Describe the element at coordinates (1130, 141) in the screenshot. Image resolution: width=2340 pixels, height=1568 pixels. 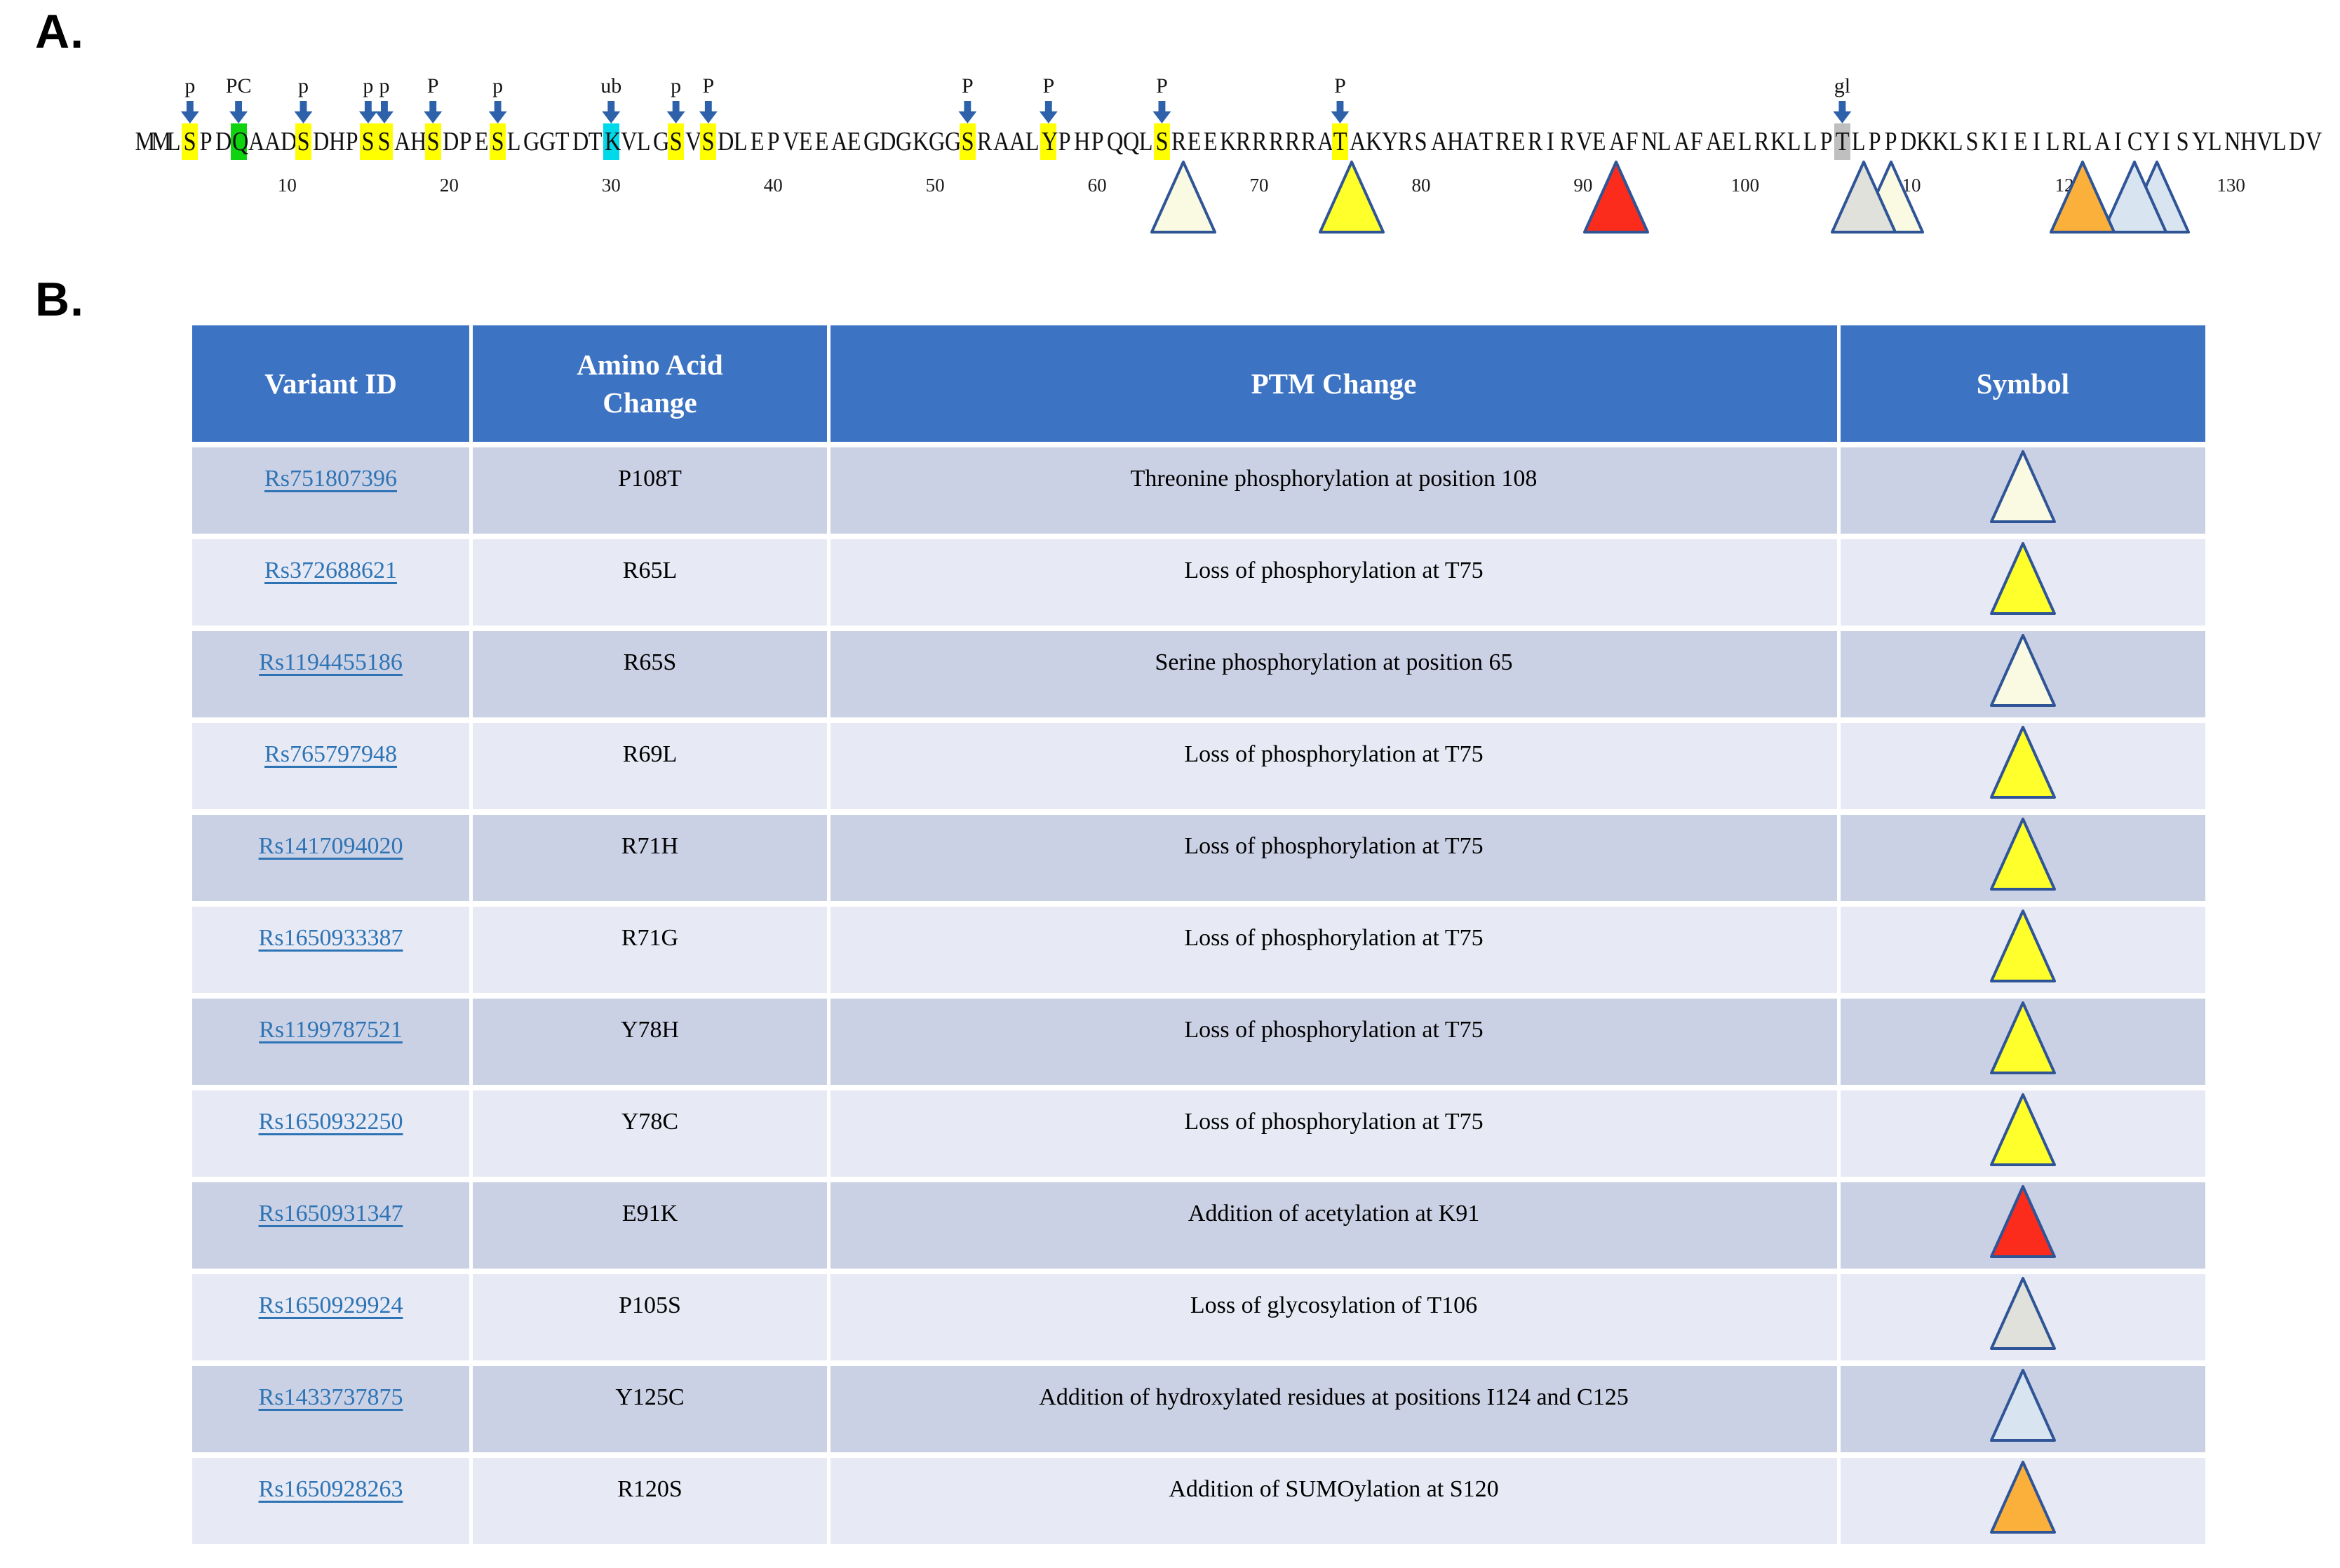
I see `residue: Q` at that location.